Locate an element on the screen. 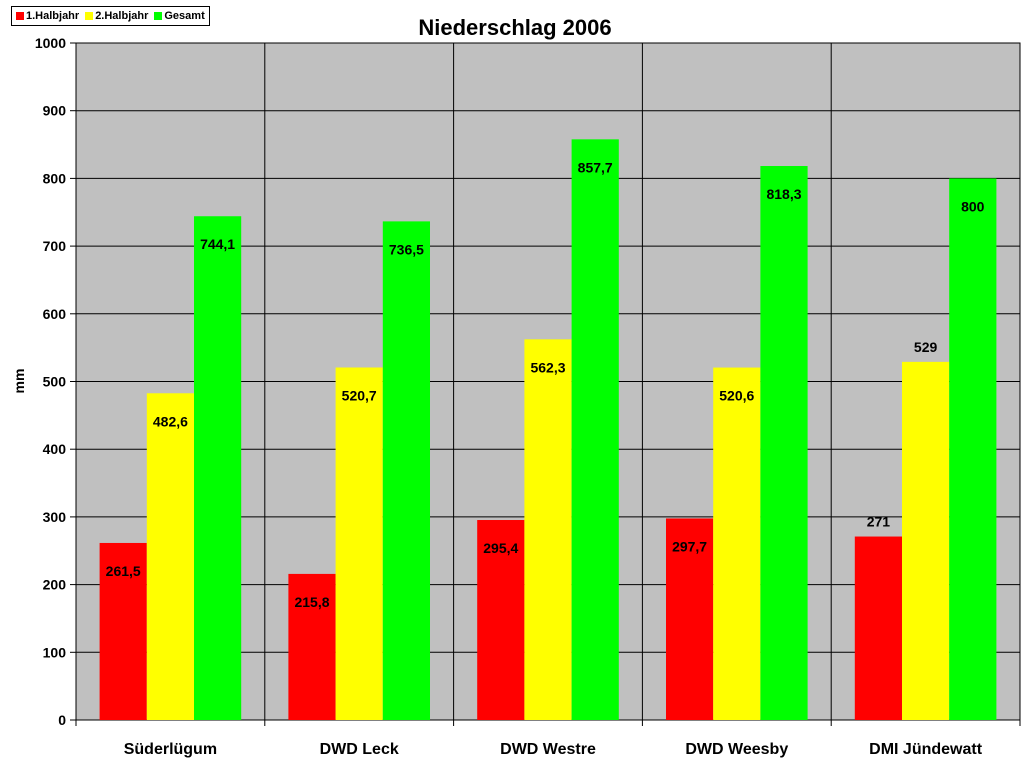  data-label-2-2: 520,7 is located at coordinates (359, 395).